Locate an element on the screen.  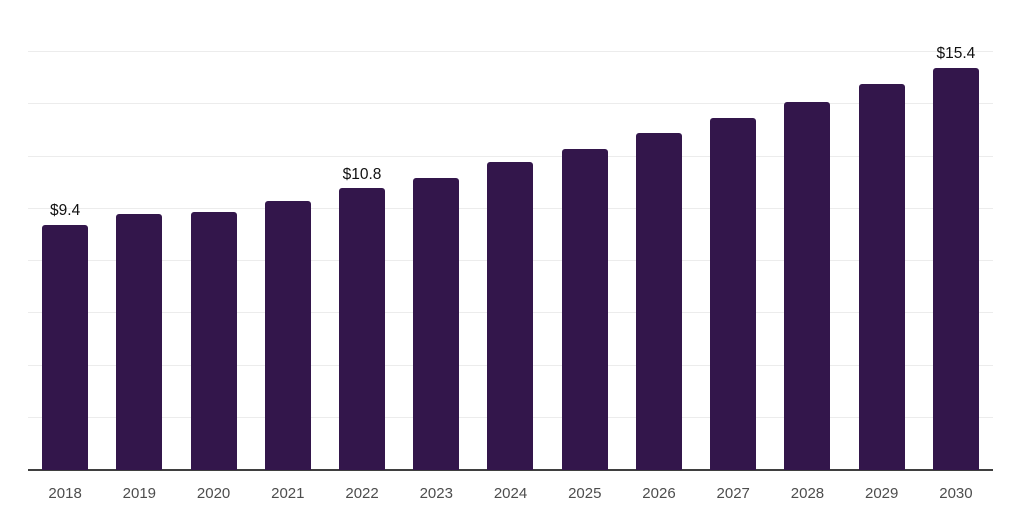
x-tick-label-2022: 2022 is located at coordinates (362, 493).